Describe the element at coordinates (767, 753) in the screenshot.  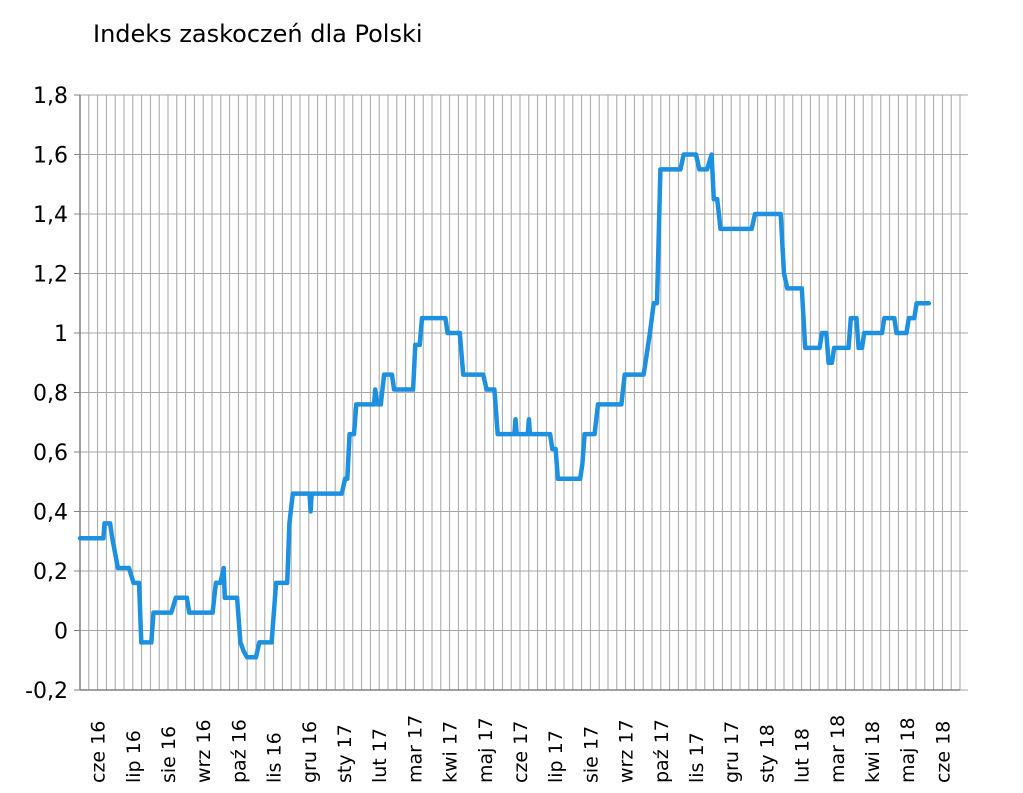
I see `x-tick-label: sty 18` at that location.